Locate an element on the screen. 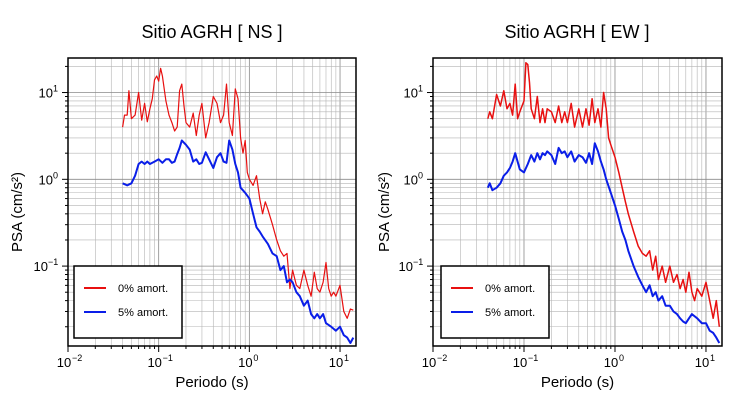 This screenshot has width=730, height=400. chart-title: Sitio AGRH [ EW ] is located at coordinates (576, 32).